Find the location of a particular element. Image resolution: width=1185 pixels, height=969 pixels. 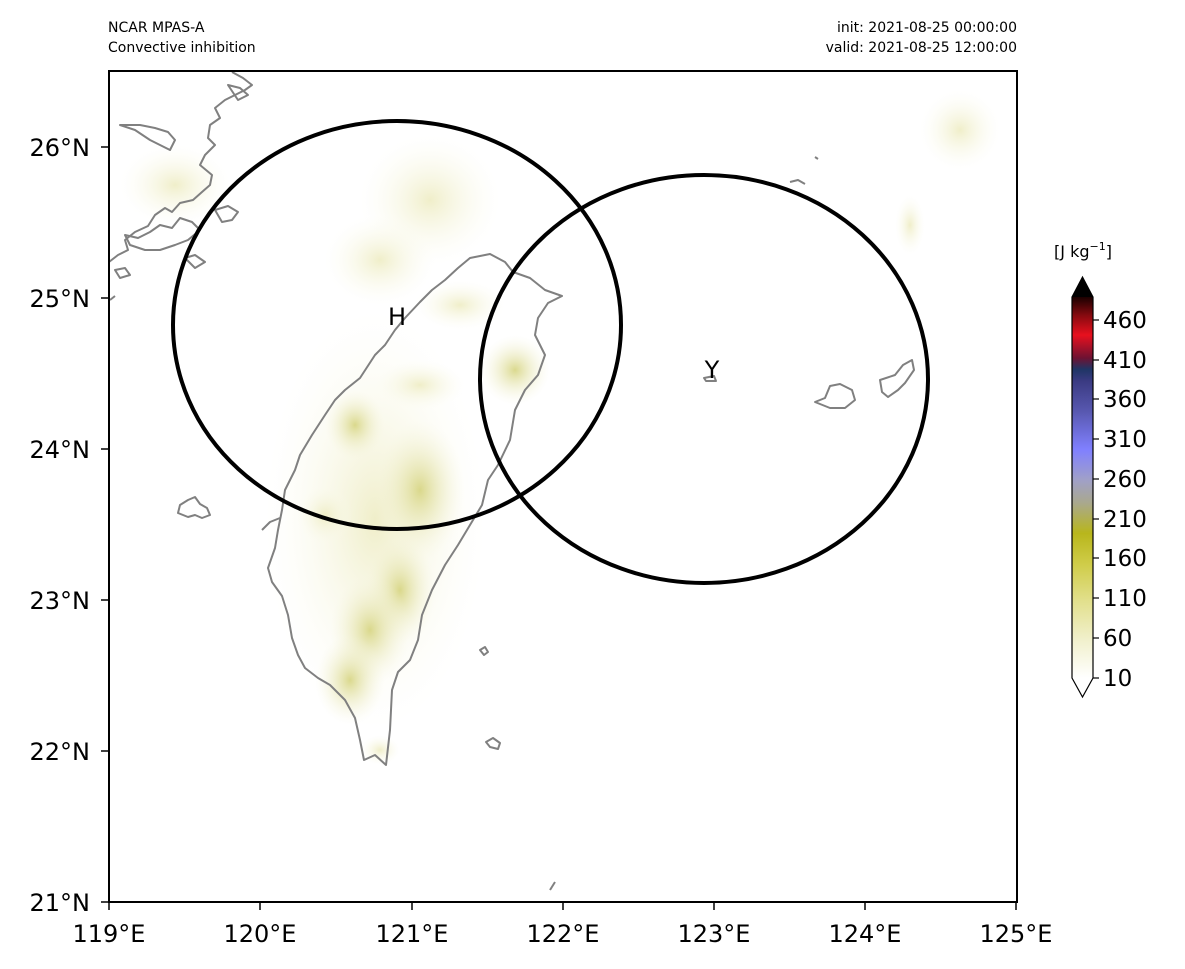

y-tick-label: 24°N is located at coordinates (60, 450).